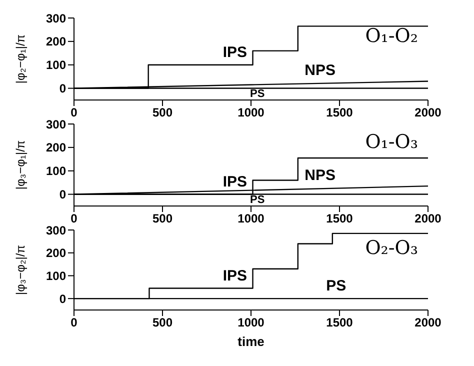 Image resolution: width=474 pixels, height=366 pixels. Describe the element at coordinates (391, 142) in the screenshot. I see `annotation: O₁-O₃` at that location.